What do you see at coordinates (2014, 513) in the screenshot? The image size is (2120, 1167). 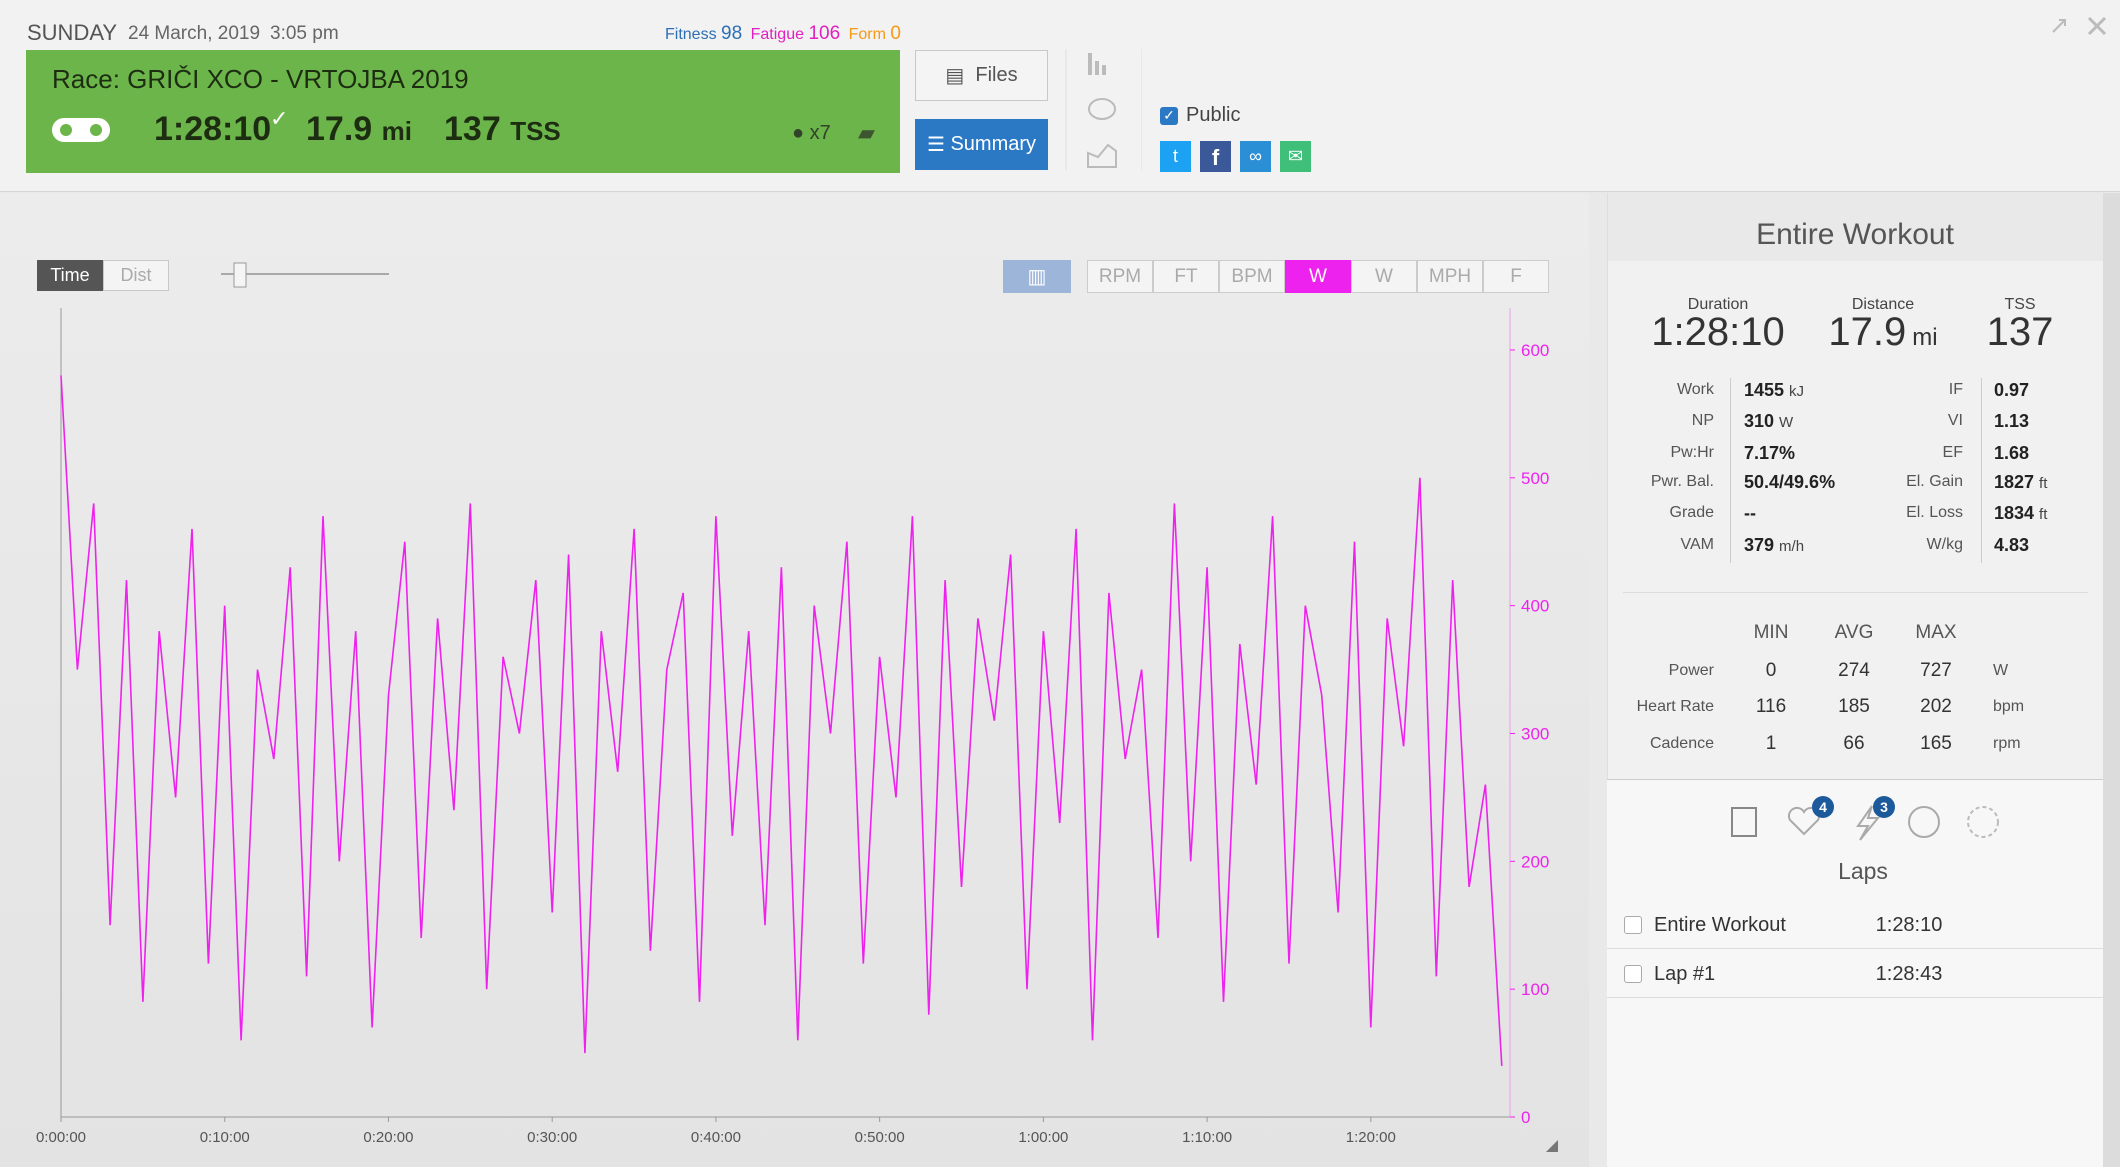 I see `value: 1834` at bounding box center [2014, 513].